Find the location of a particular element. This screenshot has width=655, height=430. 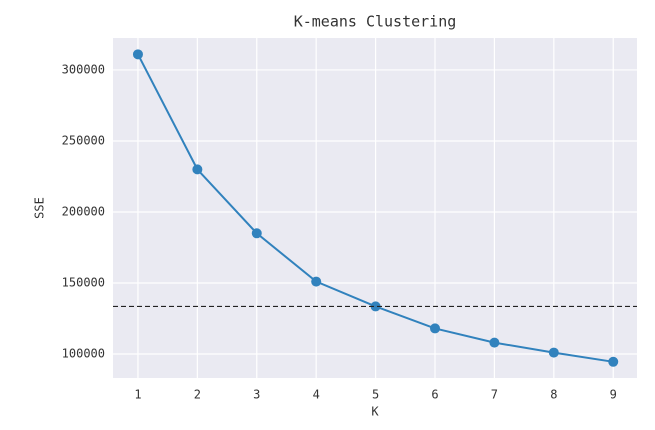

x-axis-label: K is located at coordinates (375, 412).